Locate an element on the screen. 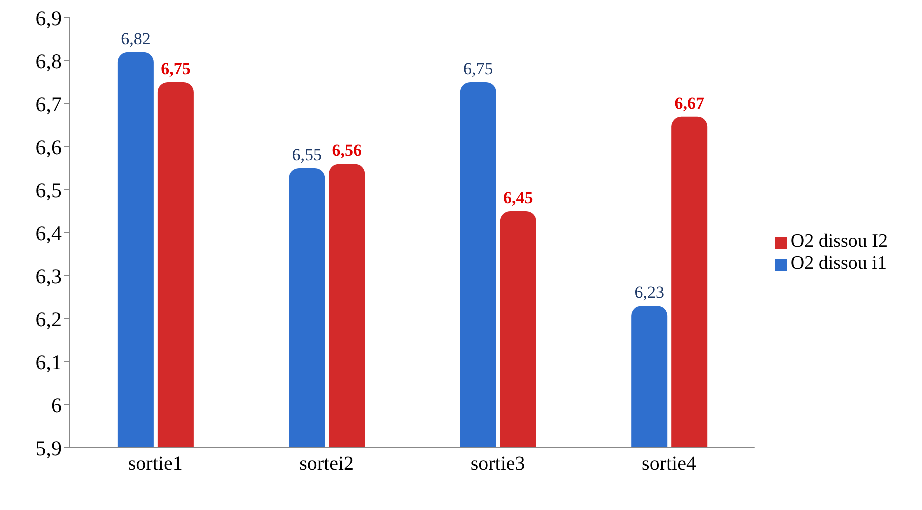 Image resolution: width=922 pixels, height=510 pixels. y-tick-label: 6,6 is located at coordinates (49, 147).